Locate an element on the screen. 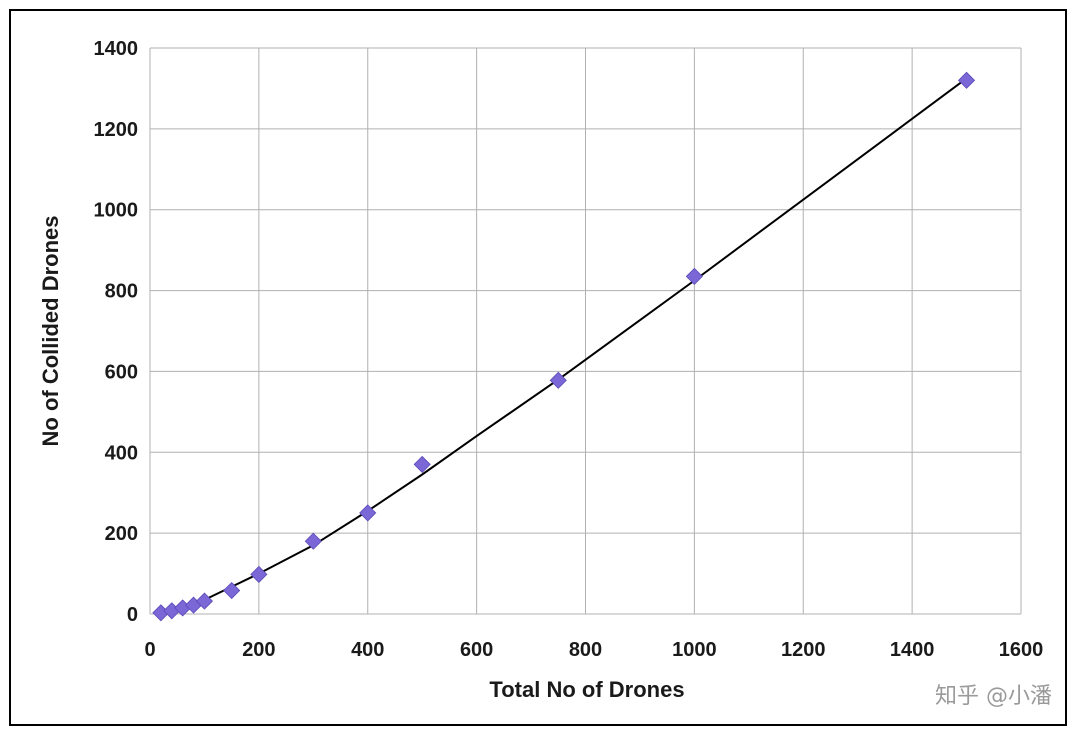 This screenshot has width=1080, height=739. x-tick-label-1: 200 is located at coordinates (258, 650).